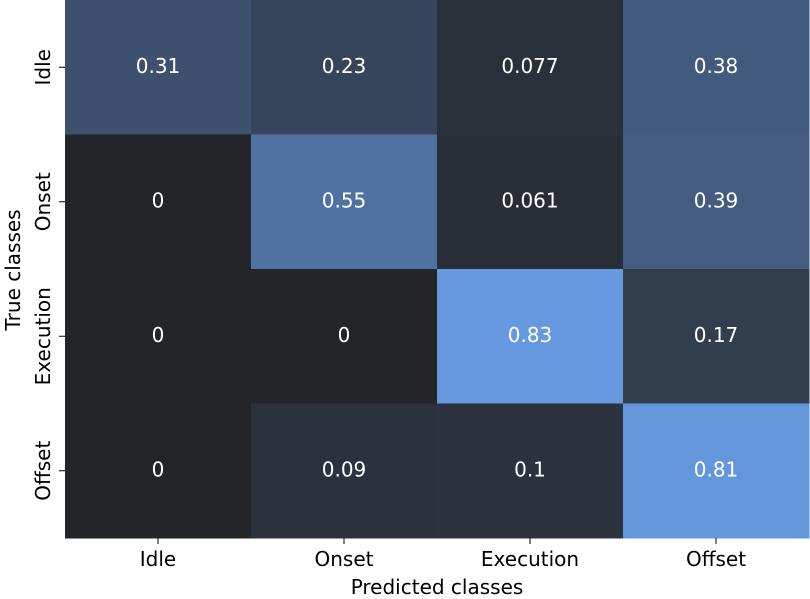  I want to click on x-tick-label-2: Execution, so click(530, 559).